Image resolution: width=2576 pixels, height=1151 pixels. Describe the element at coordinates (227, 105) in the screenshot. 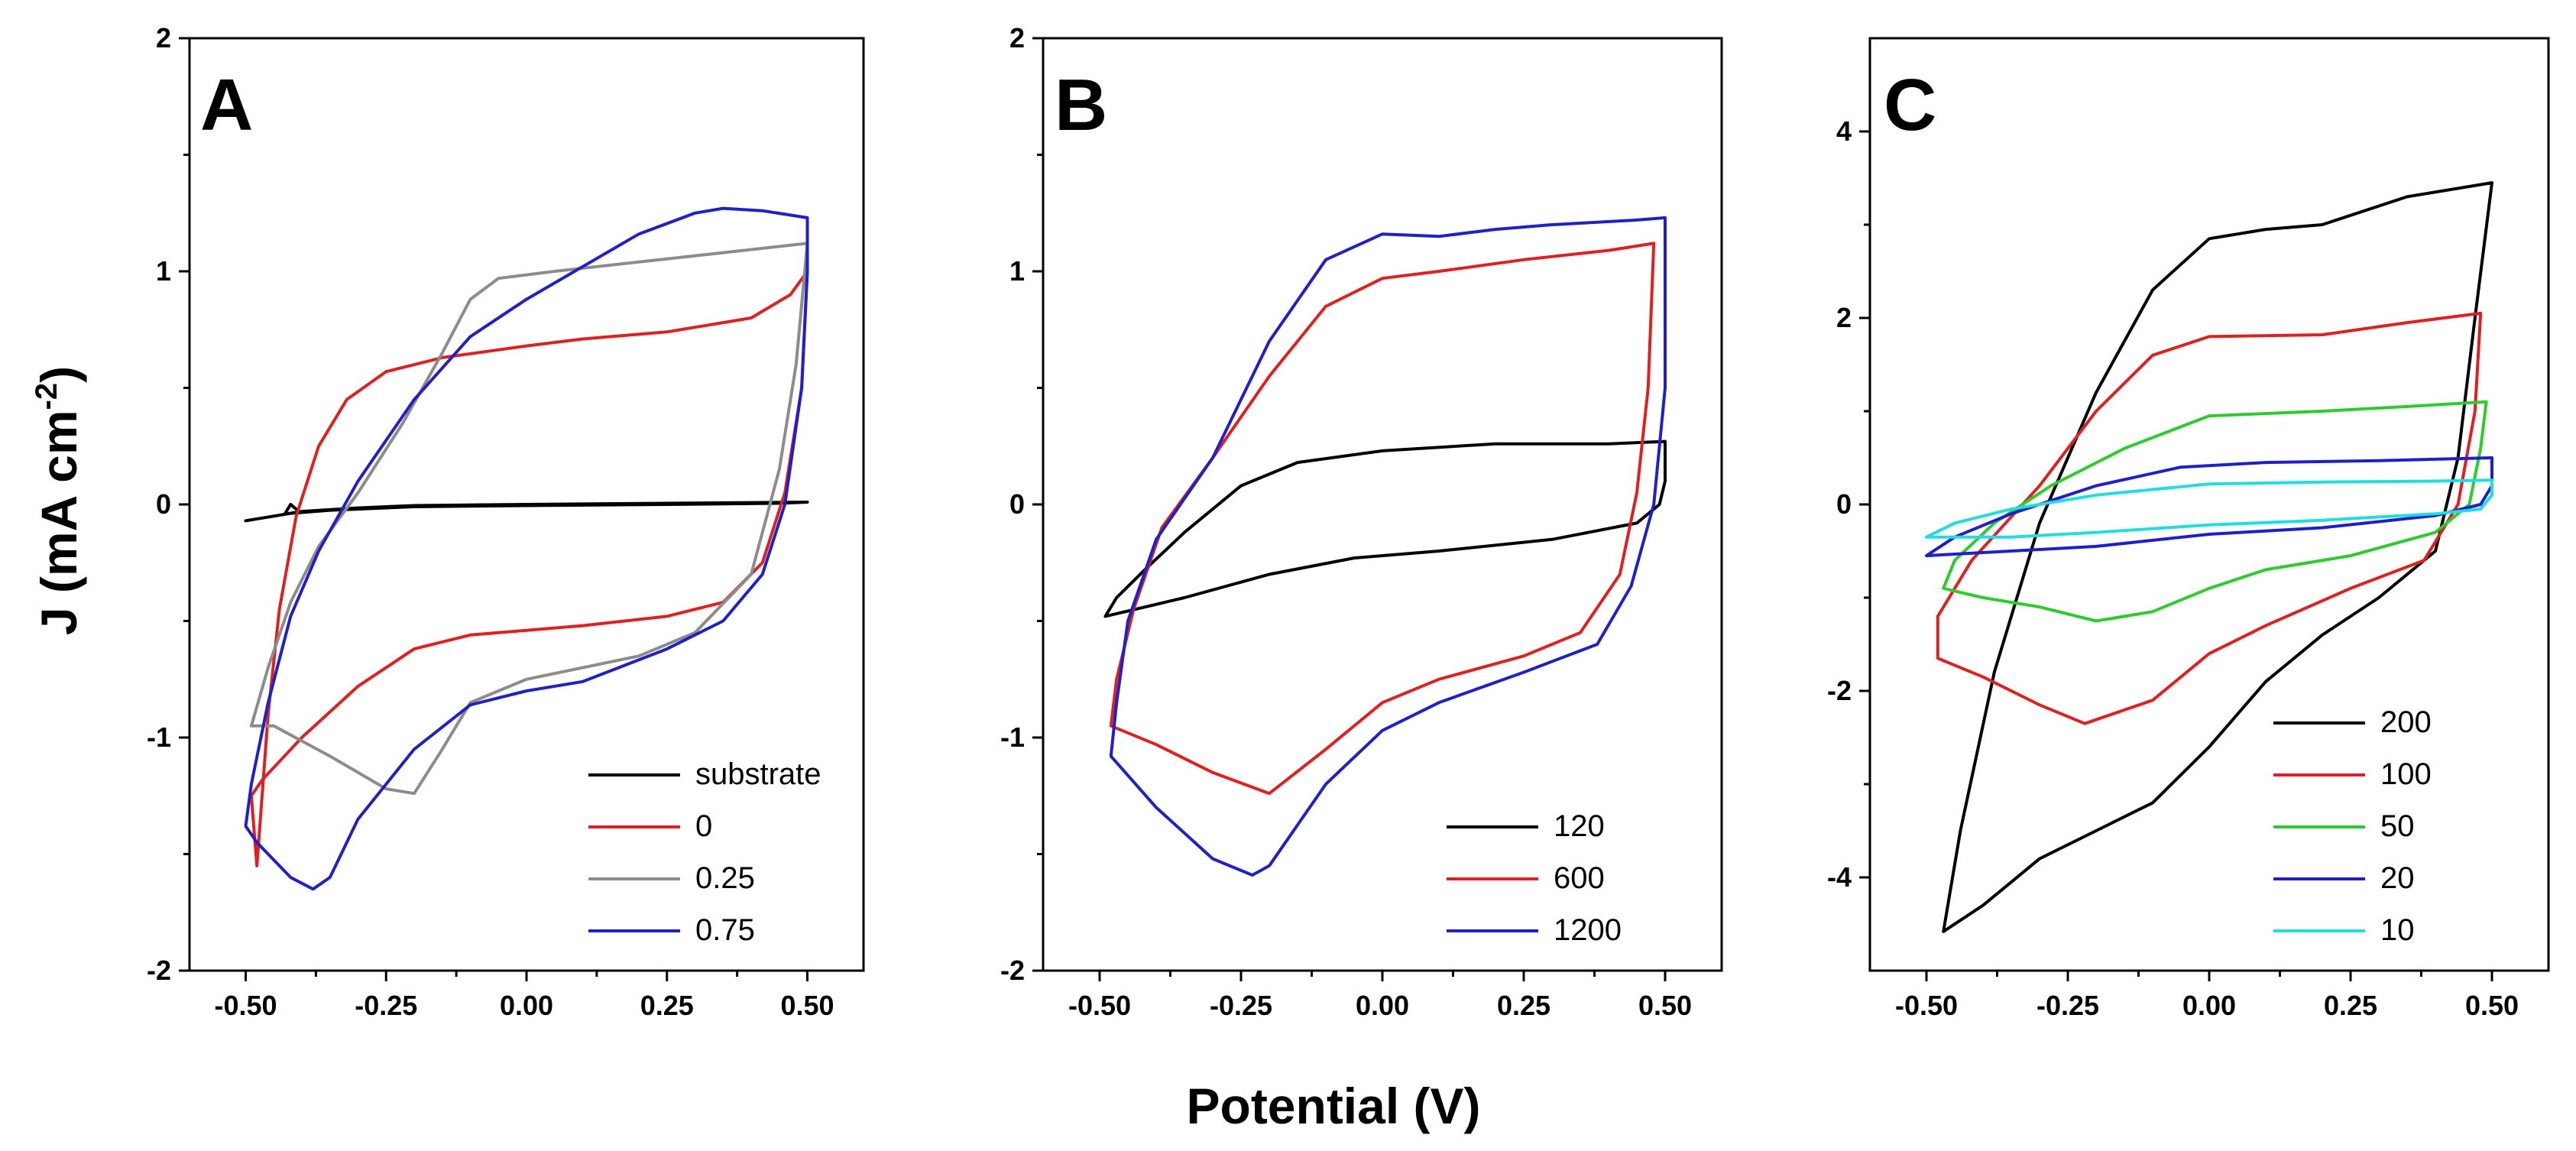

I see `panel-letter: A` at that location.